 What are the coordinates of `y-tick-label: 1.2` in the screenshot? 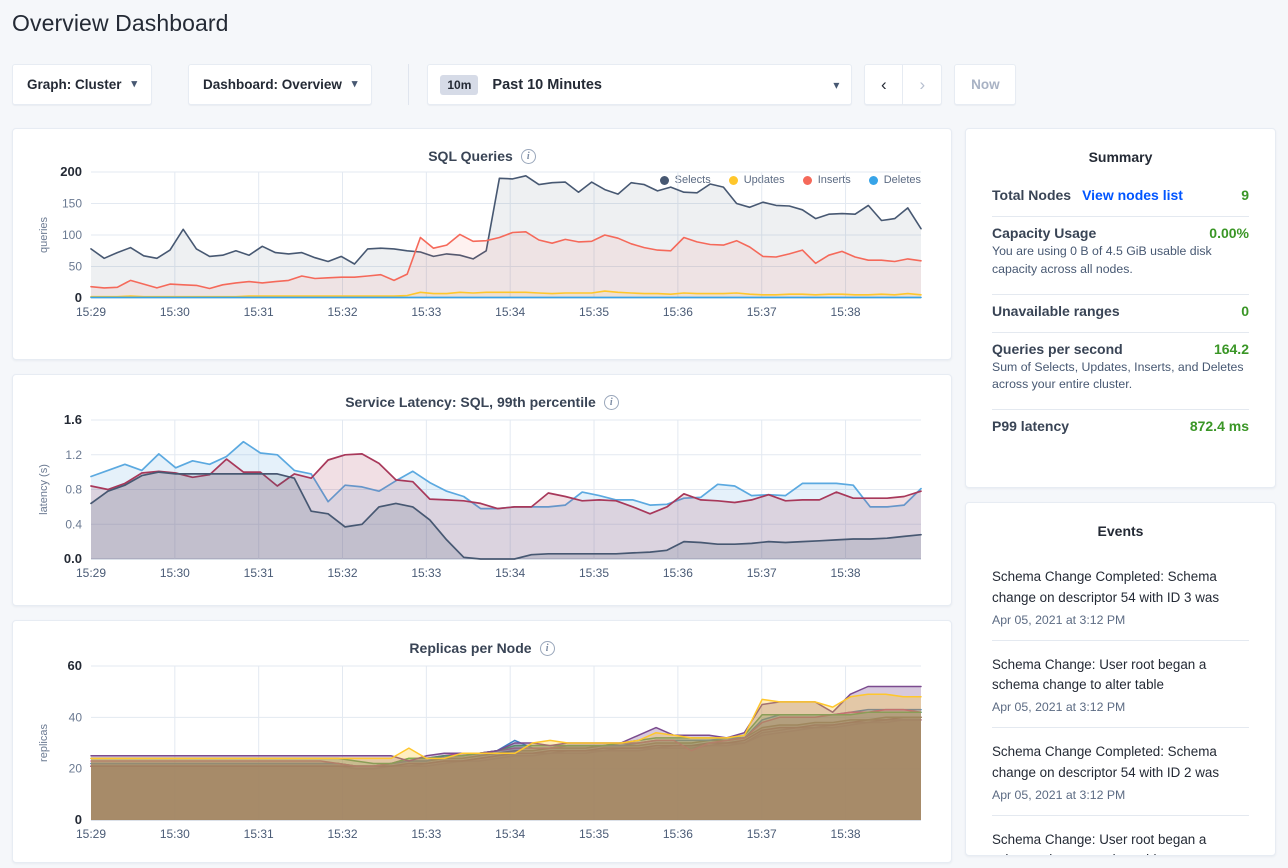 It's located at (73, 455).